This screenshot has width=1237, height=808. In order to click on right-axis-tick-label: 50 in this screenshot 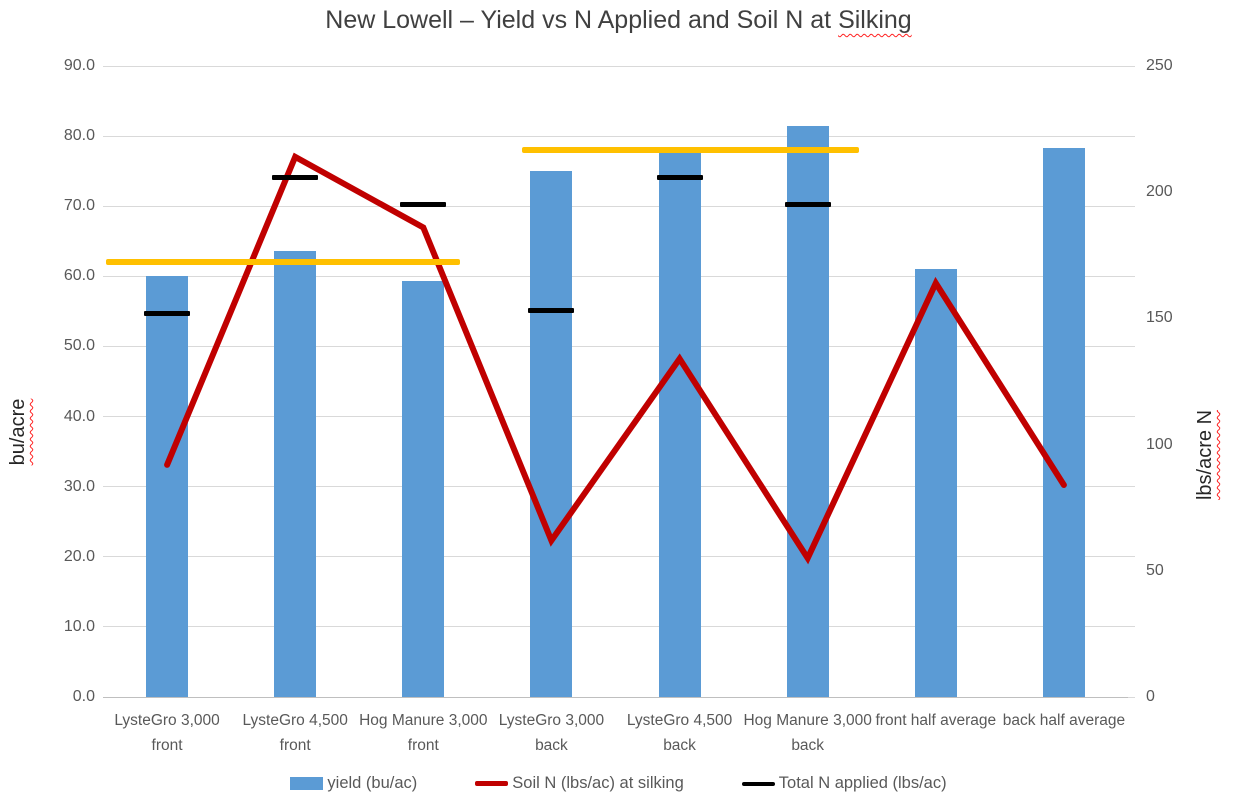, I will do `click(1155, 570)`.